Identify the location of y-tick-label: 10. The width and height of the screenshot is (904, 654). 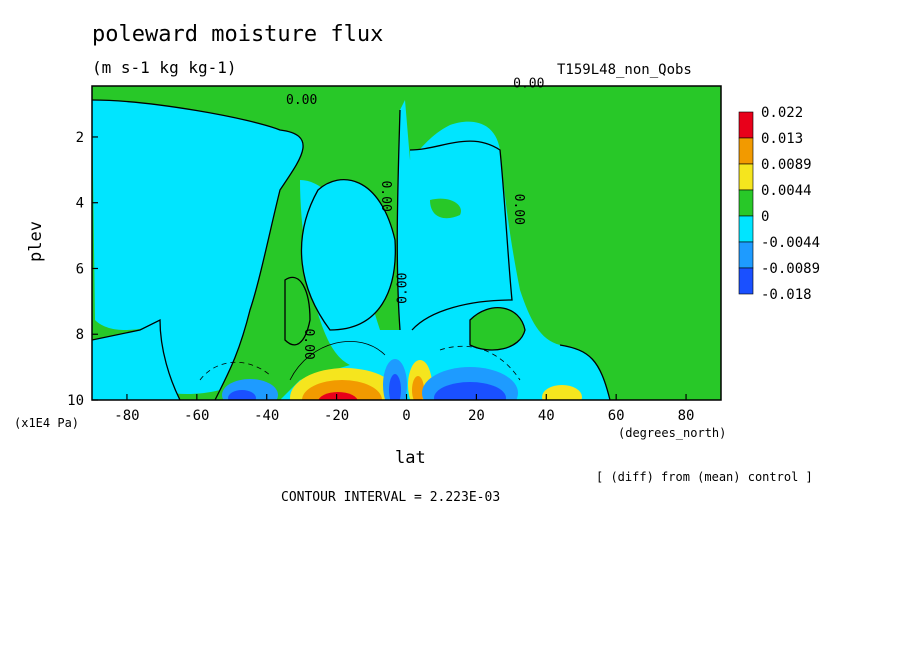
(75, 401).